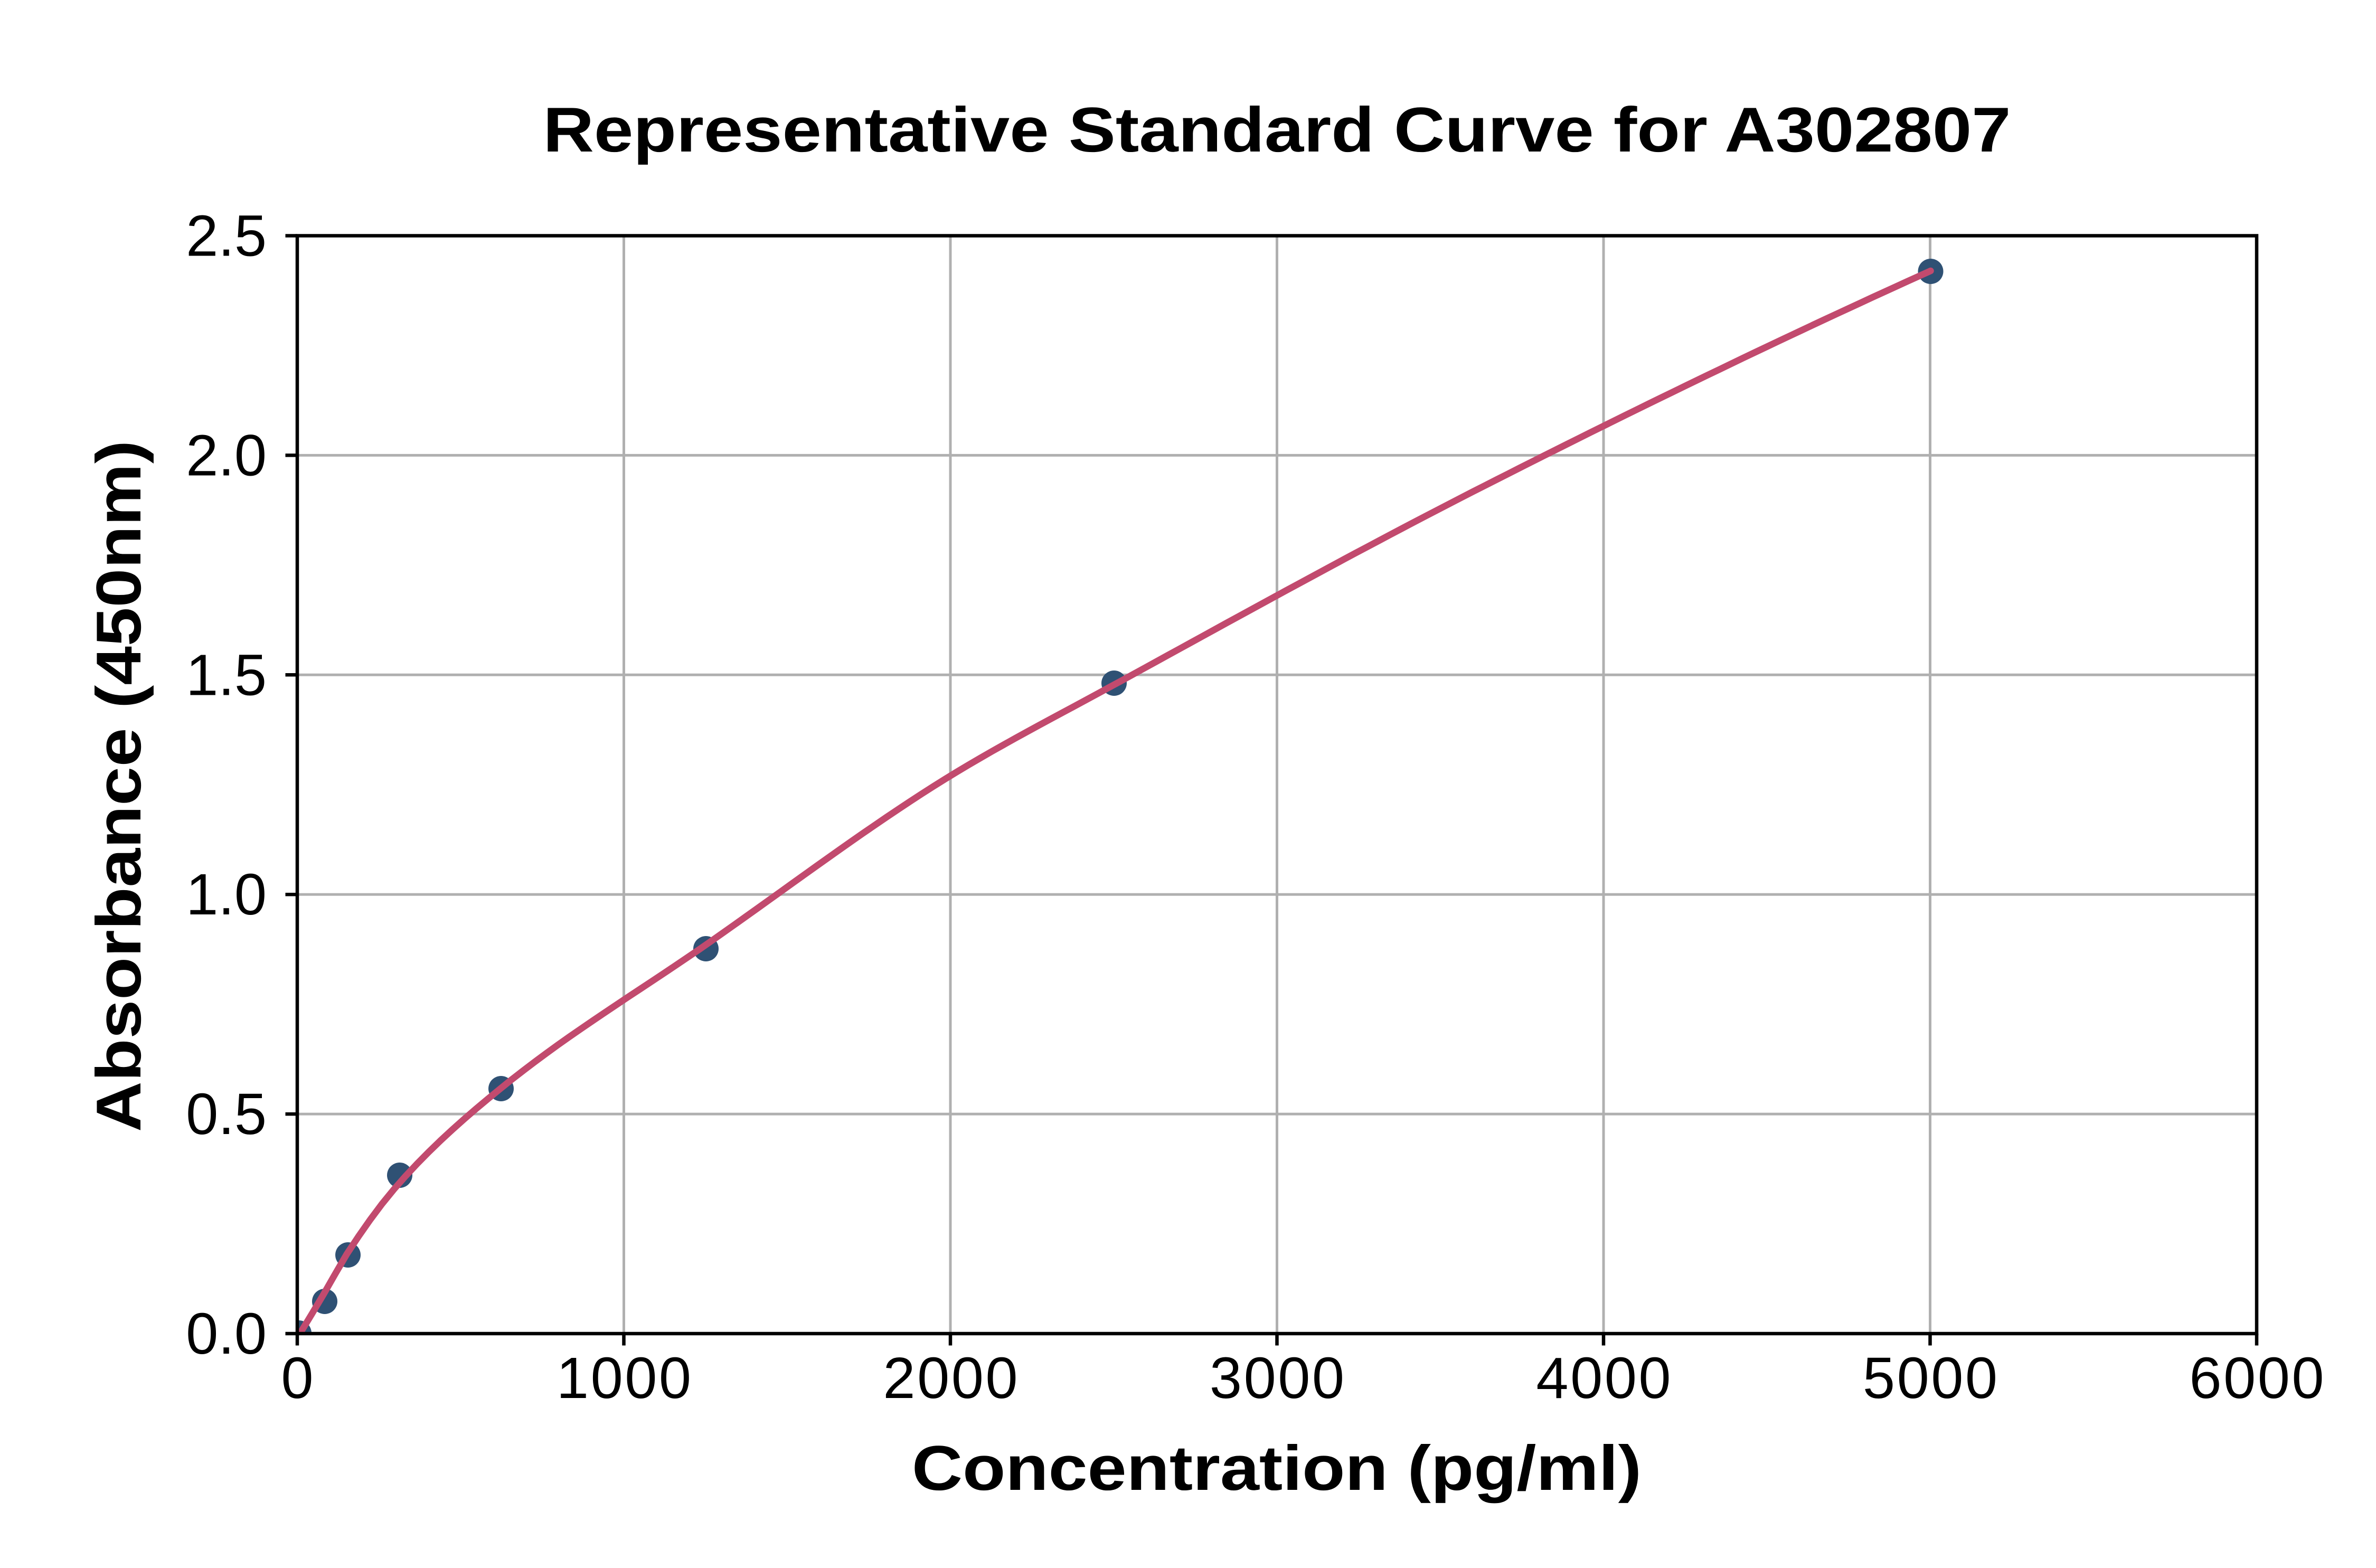  What do you see at coordinates (1277, 1468) in the screenshot?
I see `svg-text: Concentration (pg/ml)` at bounding box center [1277, 1468].